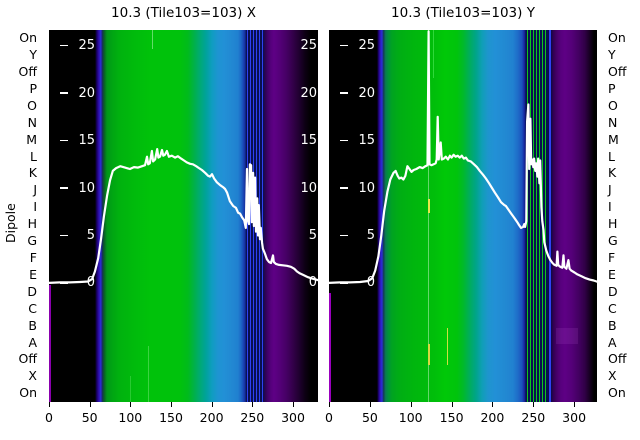 This screenshot has height=440, width=640. Describe the element at coordinates (130, 417) in the screenshot. I see `x-tick-label: 100` at that location.